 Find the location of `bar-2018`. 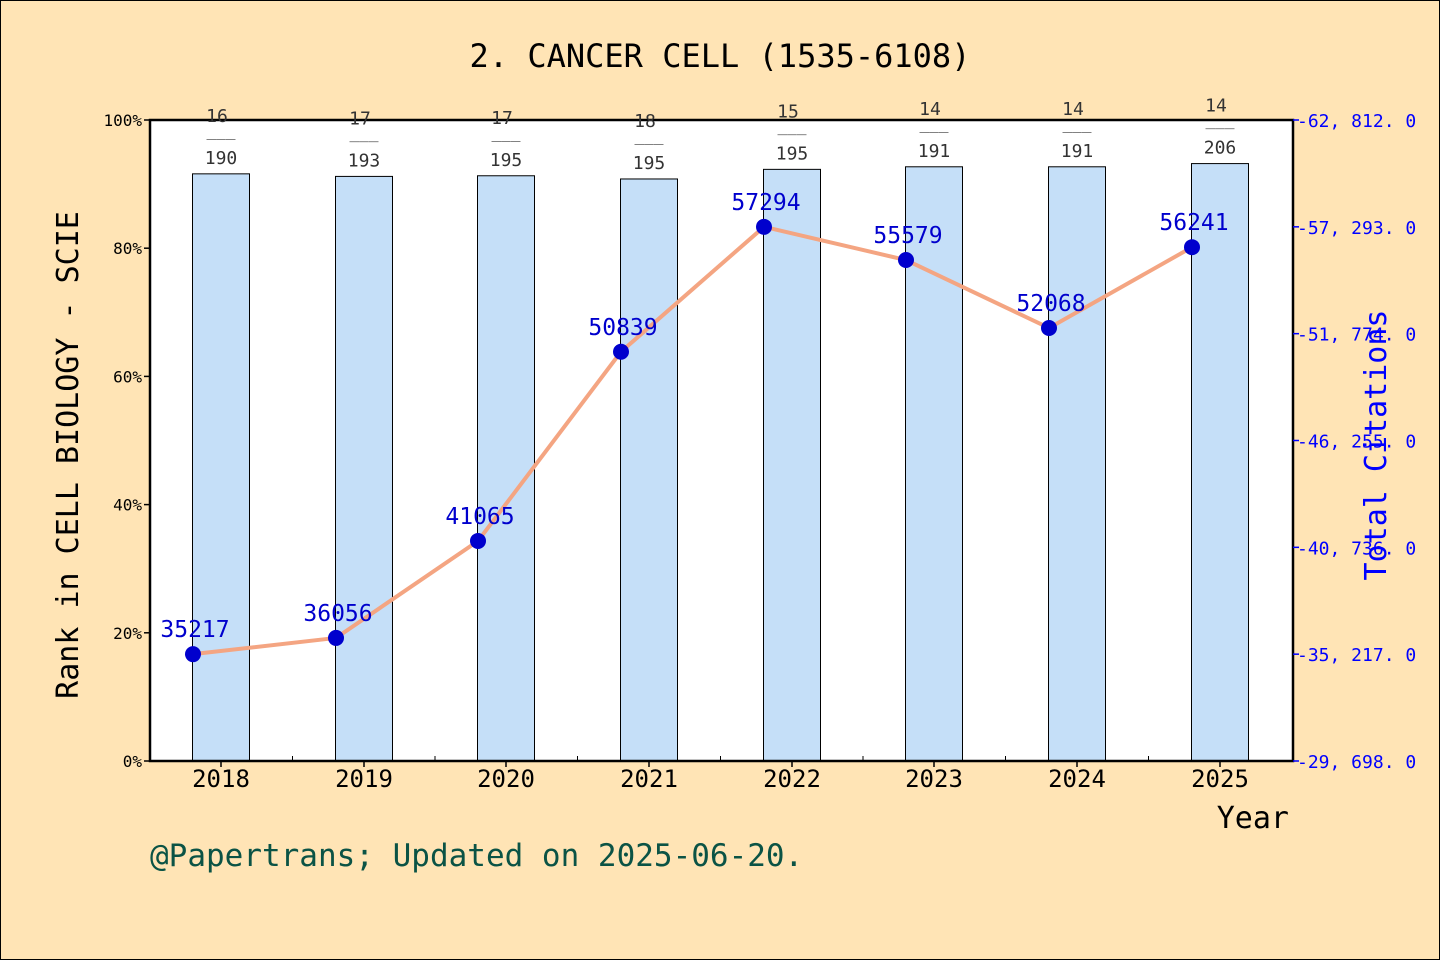

bar-2018 is located at coordinates (221, 467).